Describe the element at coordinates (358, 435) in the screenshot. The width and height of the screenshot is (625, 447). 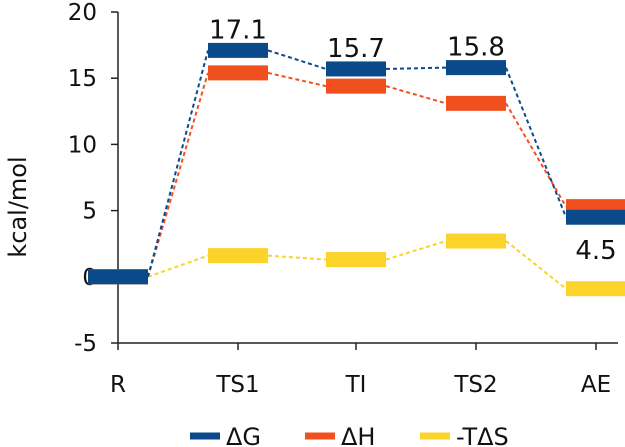
I see `legend-label: ΔH` at that location.